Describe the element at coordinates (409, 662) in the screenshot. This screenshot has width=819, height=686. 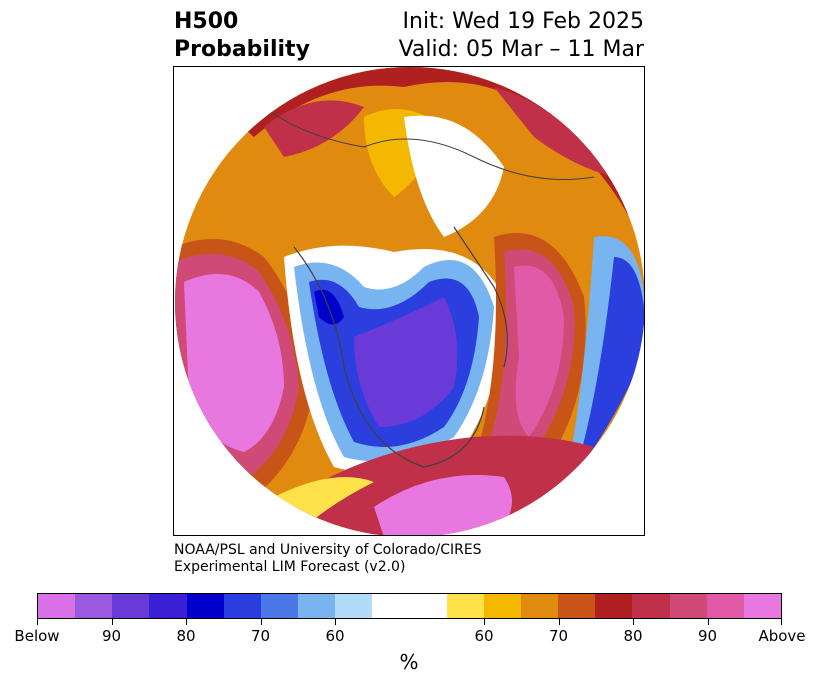
I see `colorbar-unit: %` at that location.